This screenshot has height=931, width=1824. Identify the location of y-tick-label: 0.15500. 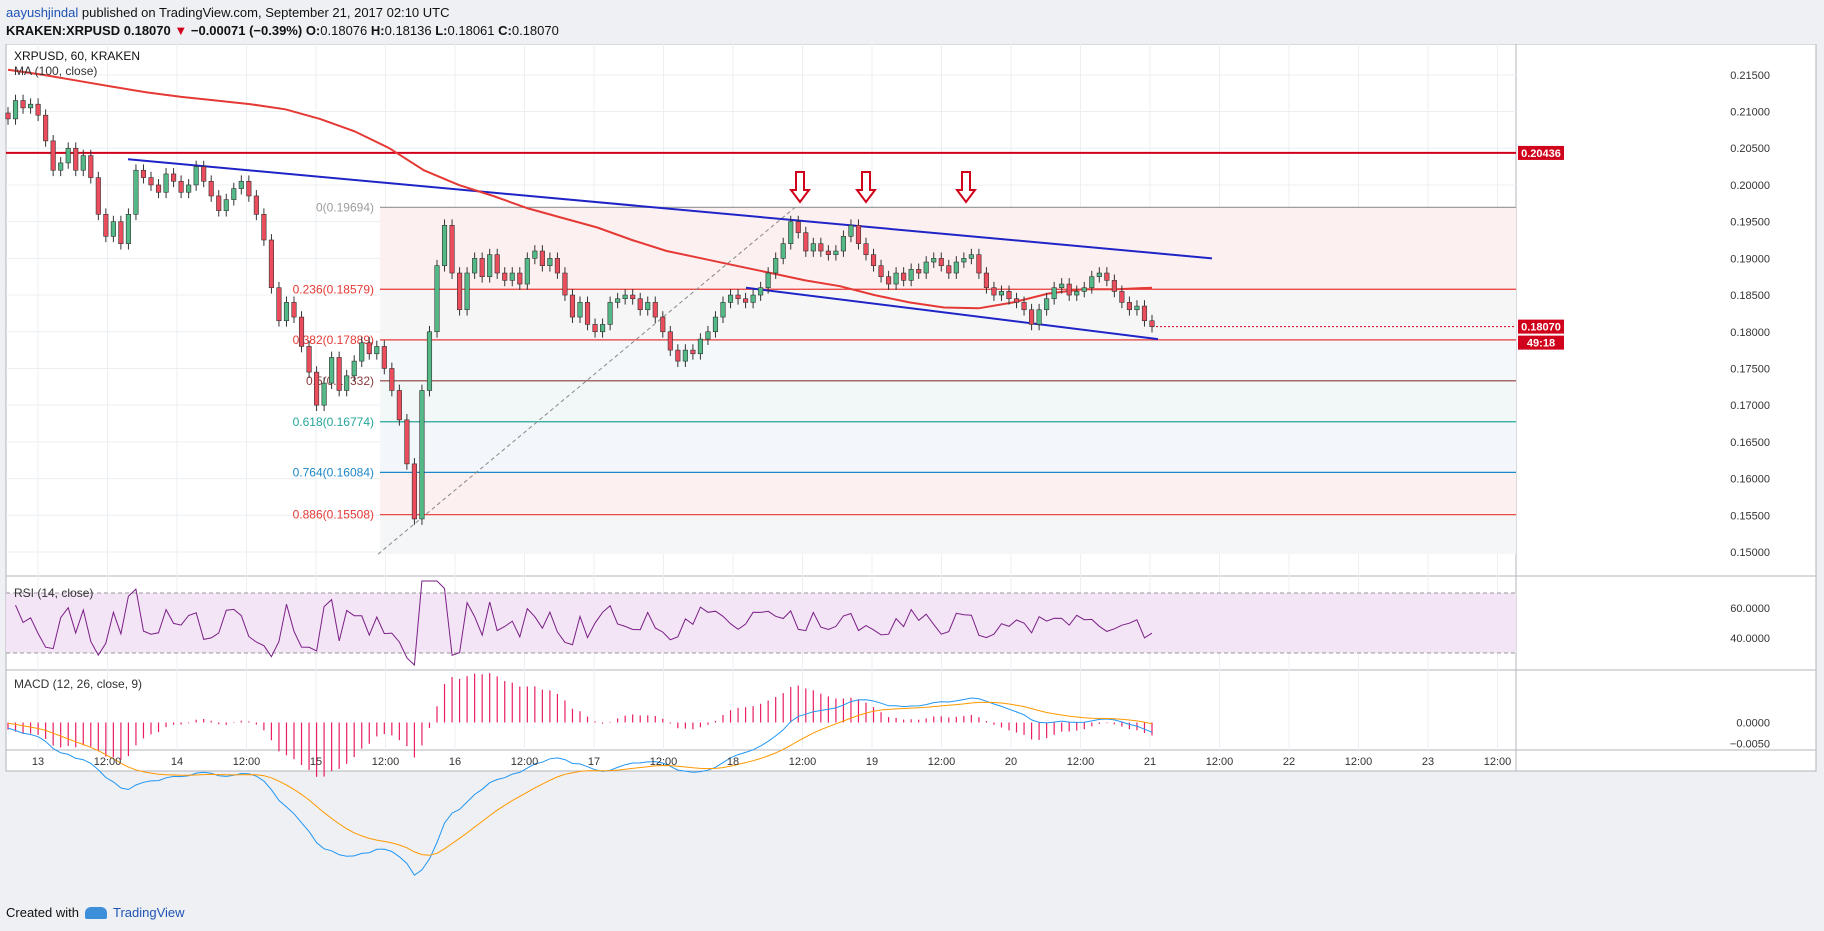
(1750, 516).